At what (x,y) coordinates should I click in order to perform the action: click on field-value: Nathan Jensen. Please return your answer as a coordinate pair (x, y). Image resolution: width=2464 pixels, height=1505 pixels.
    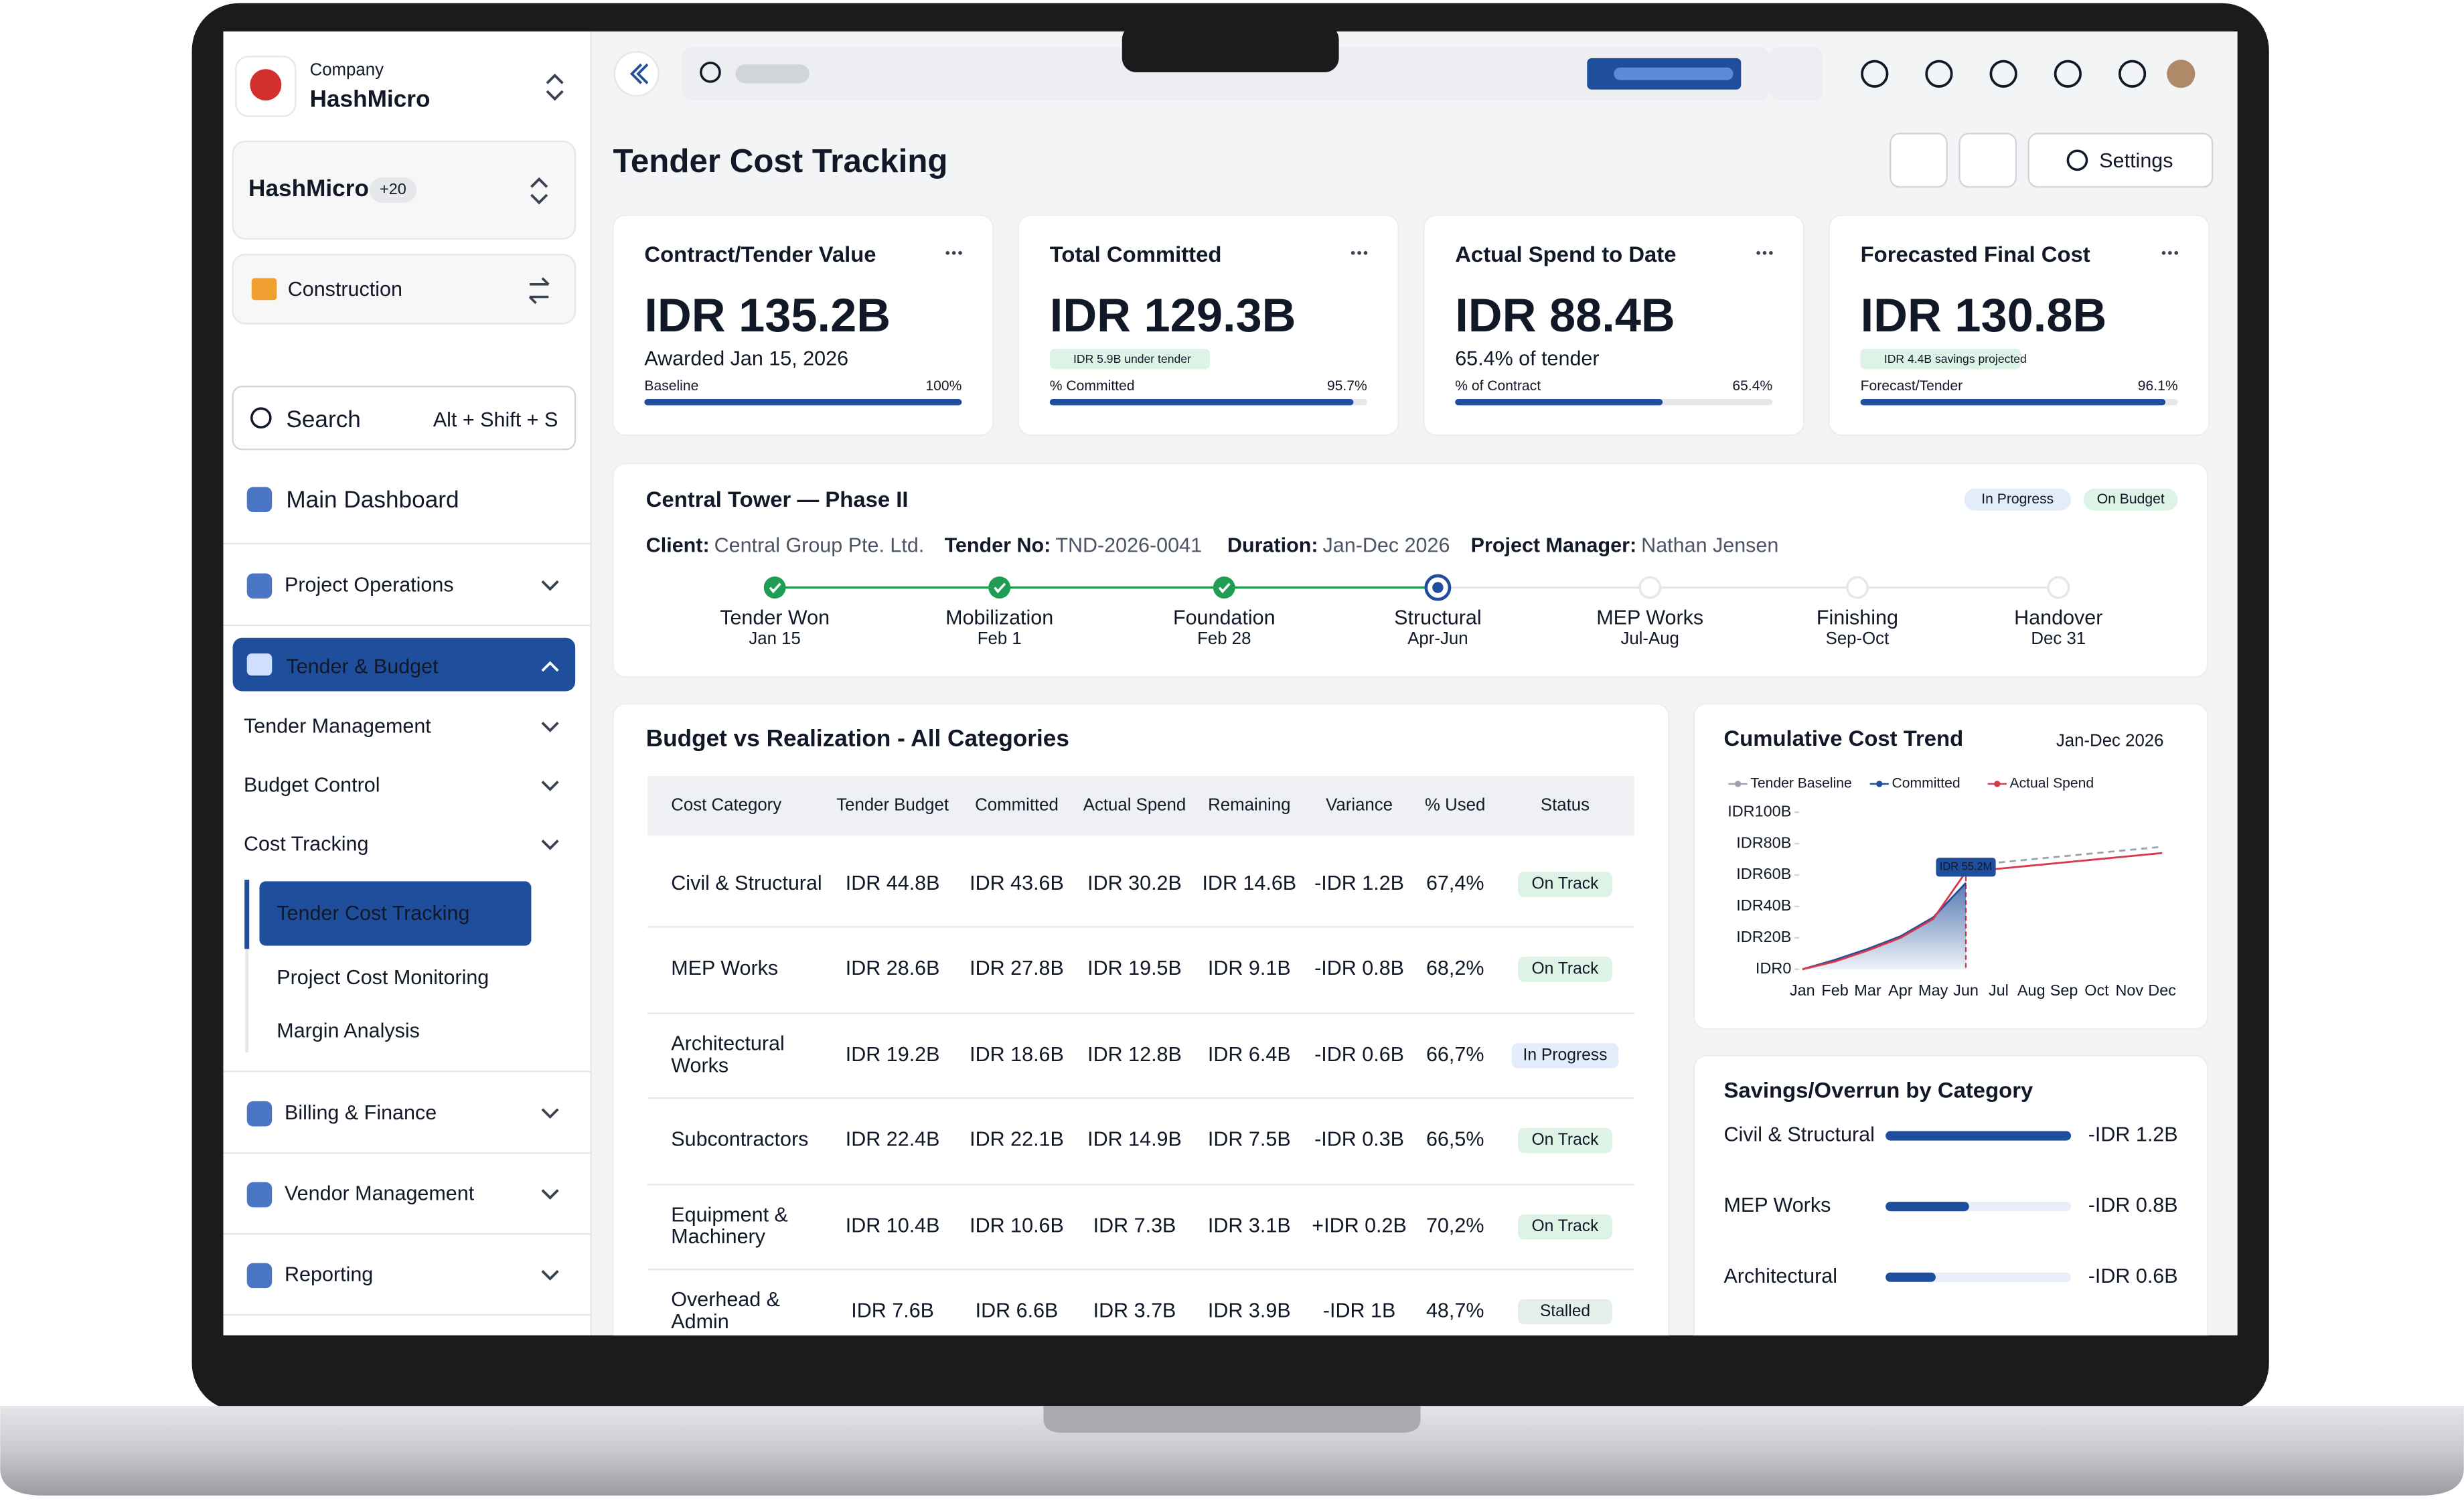
    Looking at the image, I should click on (1709, 546).